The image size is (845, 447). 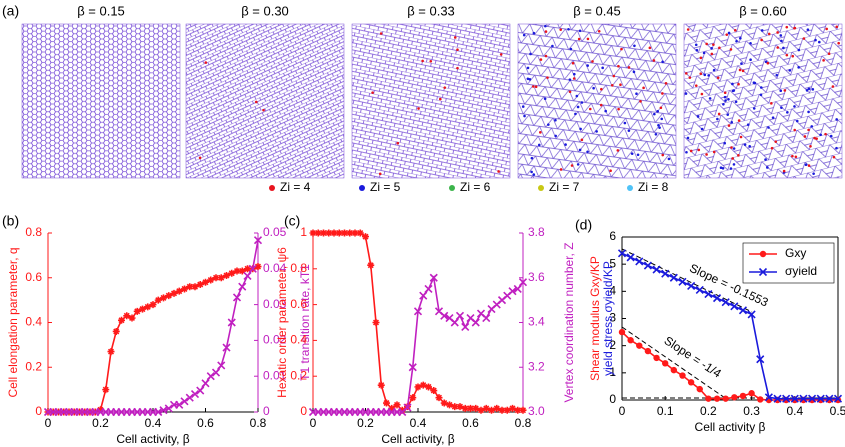 I want to click on y-tick-label: 5, so click(x=612, y=263).